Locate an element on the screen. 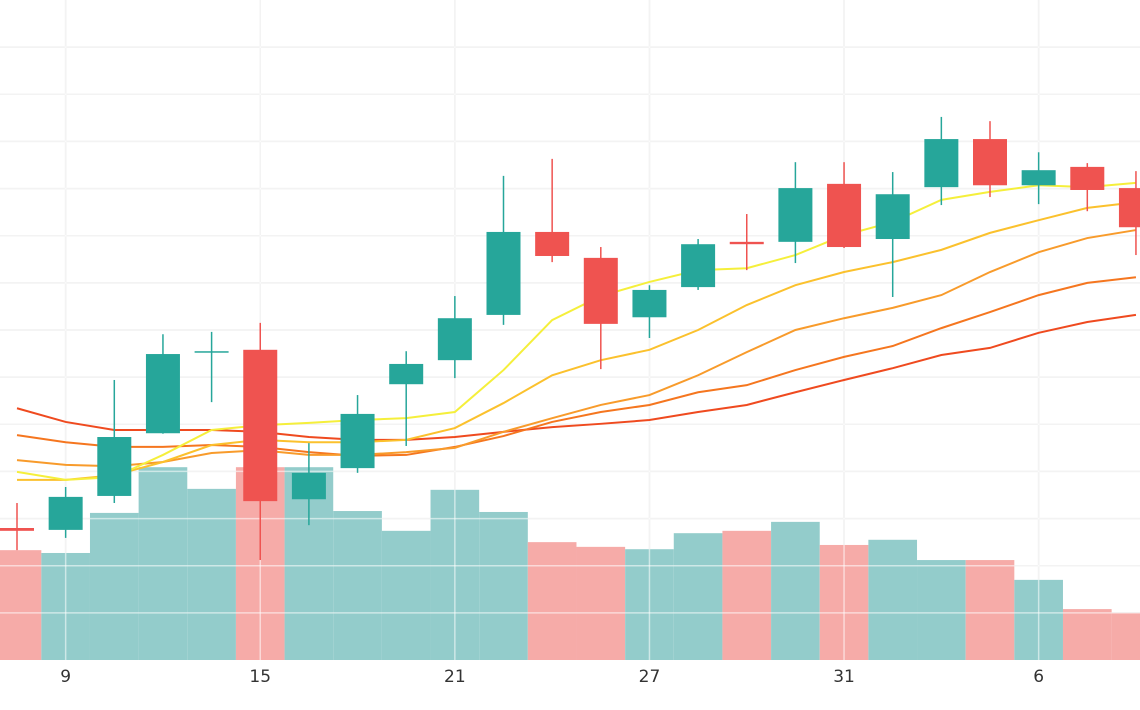 The image size is (1140, 710). x-tick-label: 6 is located at coordinates (1038, 677).